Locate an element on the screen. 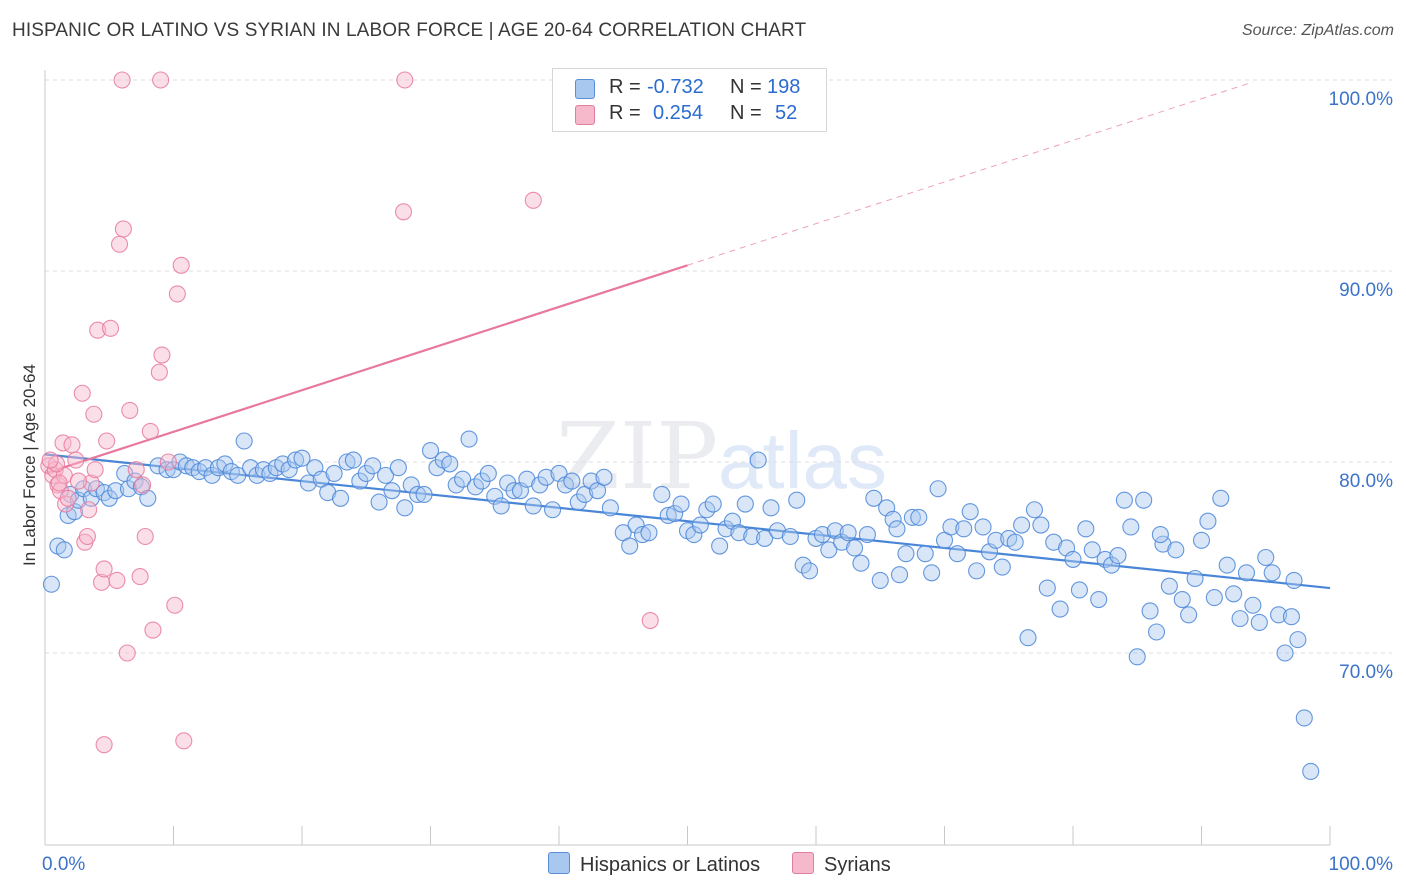  y-tick-label: 80.0% is located at coordinates (1366, 481).